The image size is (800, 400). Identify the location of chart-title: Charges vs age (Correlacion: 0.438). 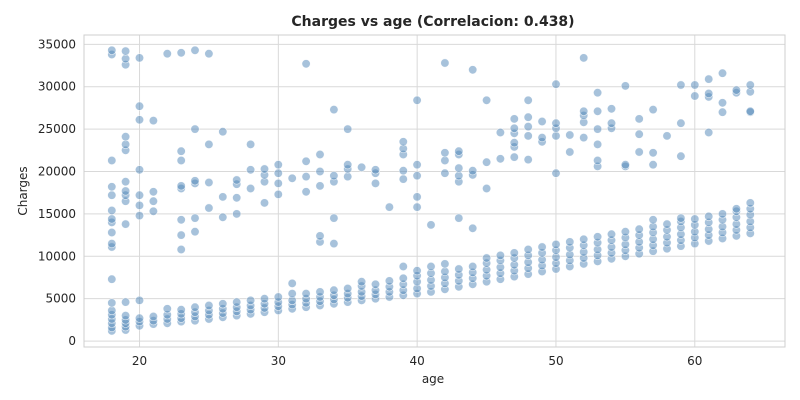
(432, 22).